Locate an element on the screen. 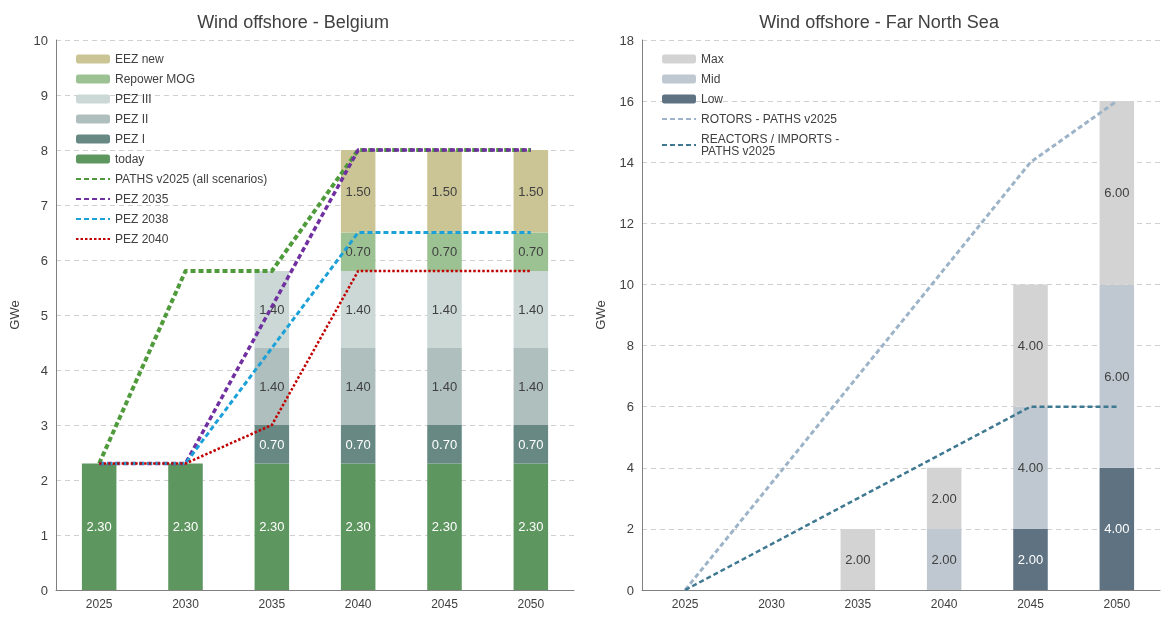 This screenshot has width=1172, height=620. y-tick-label: 16 is located at coordinates (626, 101).